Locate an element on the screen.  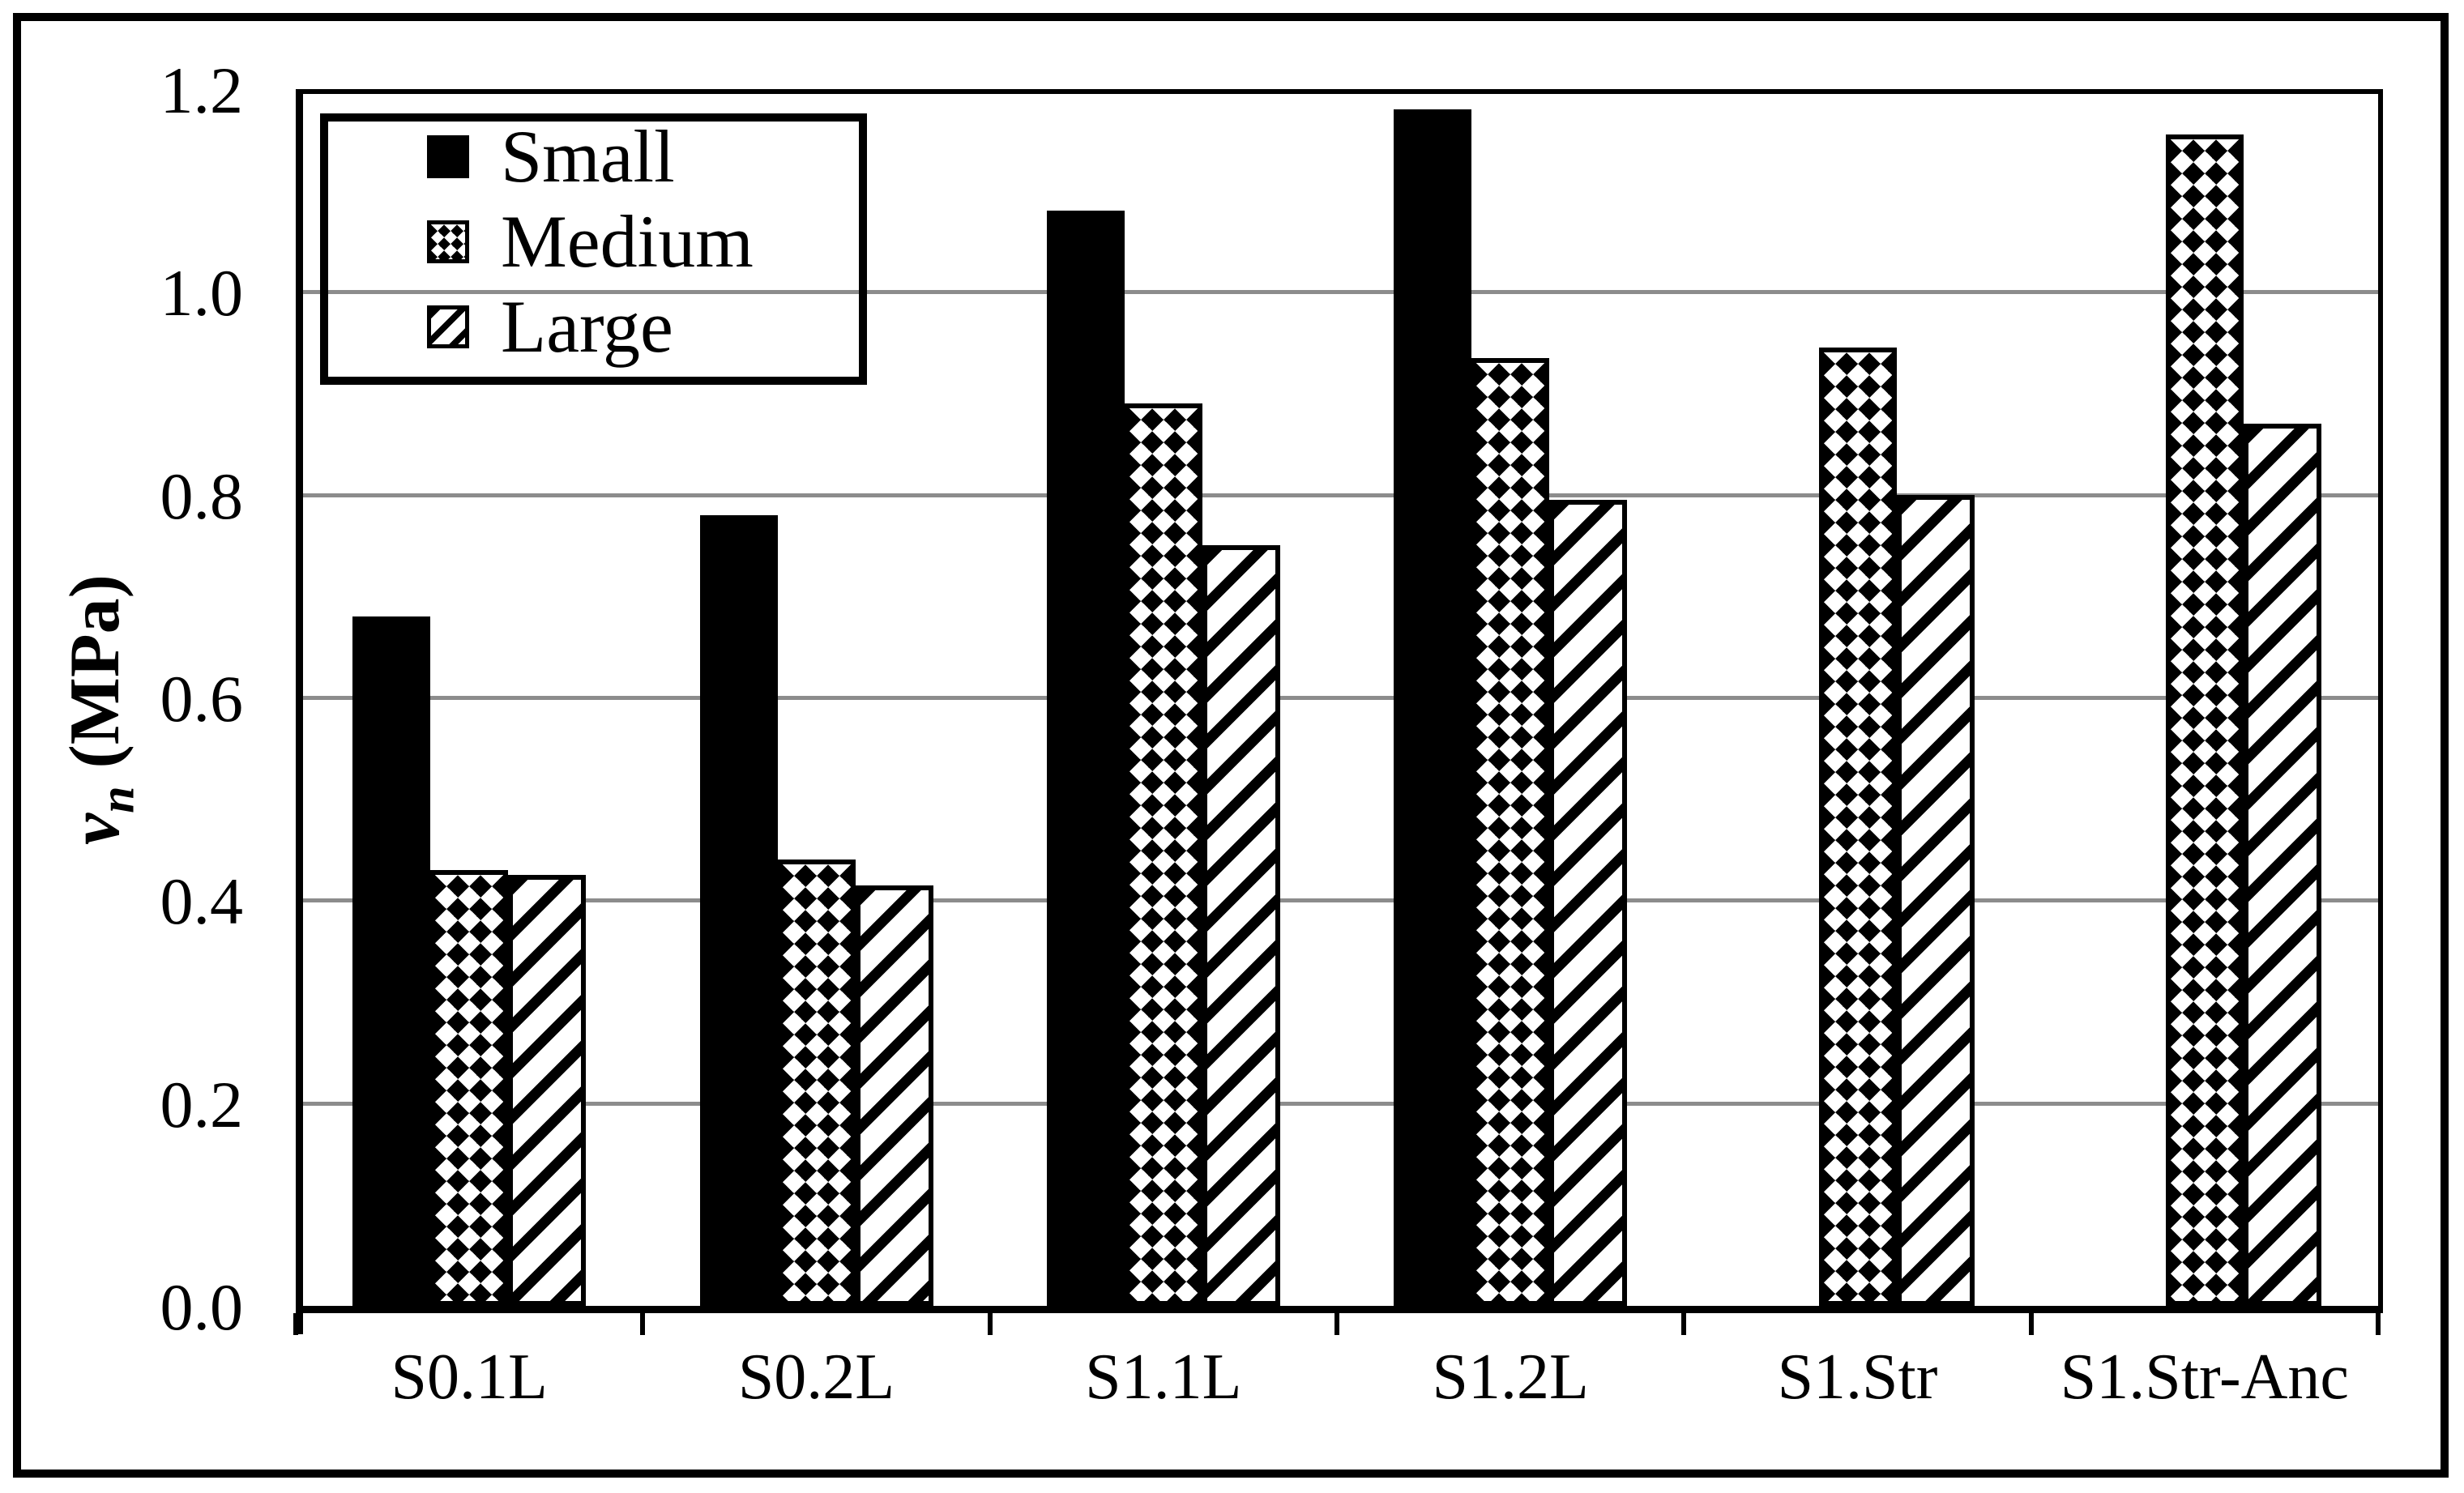
plot-frame-right is located at coordinates (2380, 699).